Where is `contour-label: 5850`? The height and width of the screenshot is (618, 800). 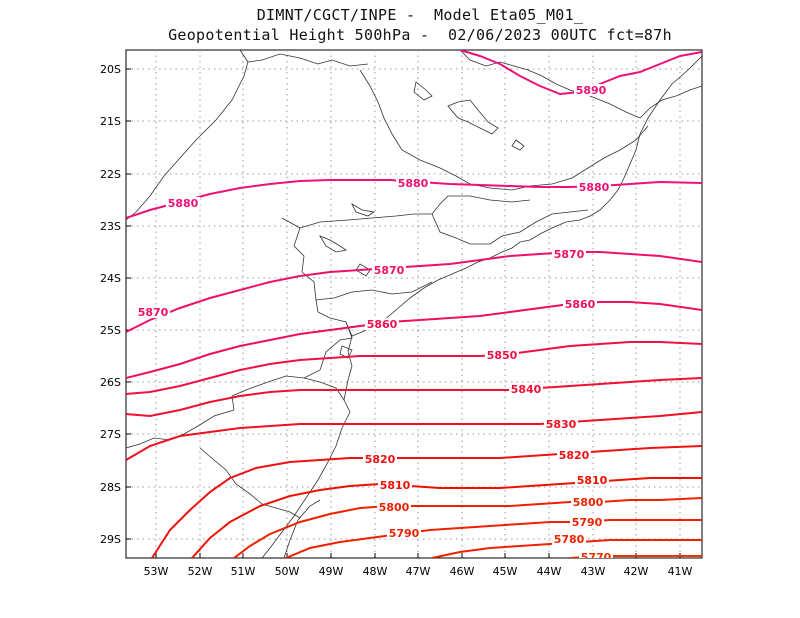 contour-label: 5850 is located at coordinates (502, 355).